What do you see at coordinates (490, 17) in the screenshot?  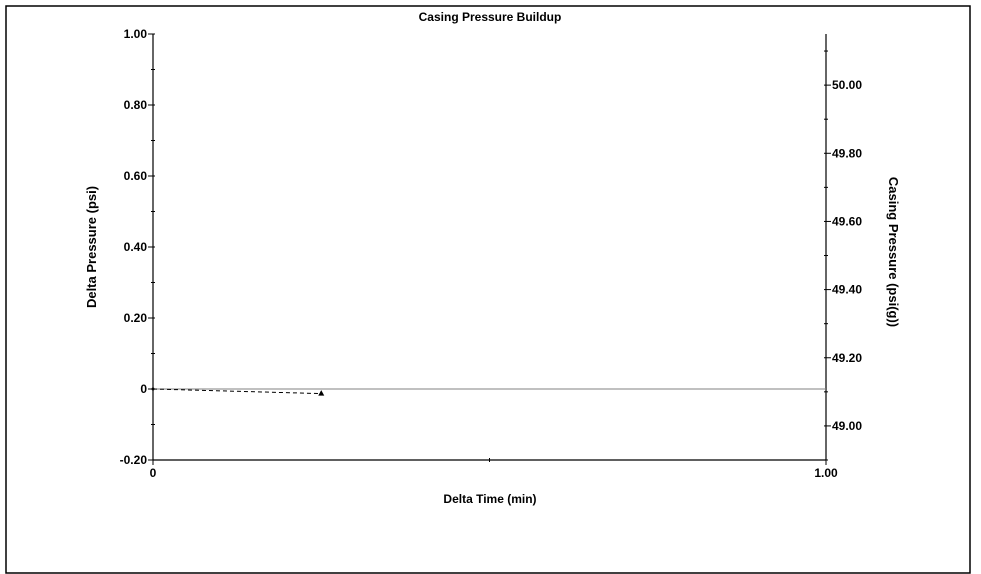 I see `chart-title: Casing Pressure Buildup` at bounding box center [490, 17].